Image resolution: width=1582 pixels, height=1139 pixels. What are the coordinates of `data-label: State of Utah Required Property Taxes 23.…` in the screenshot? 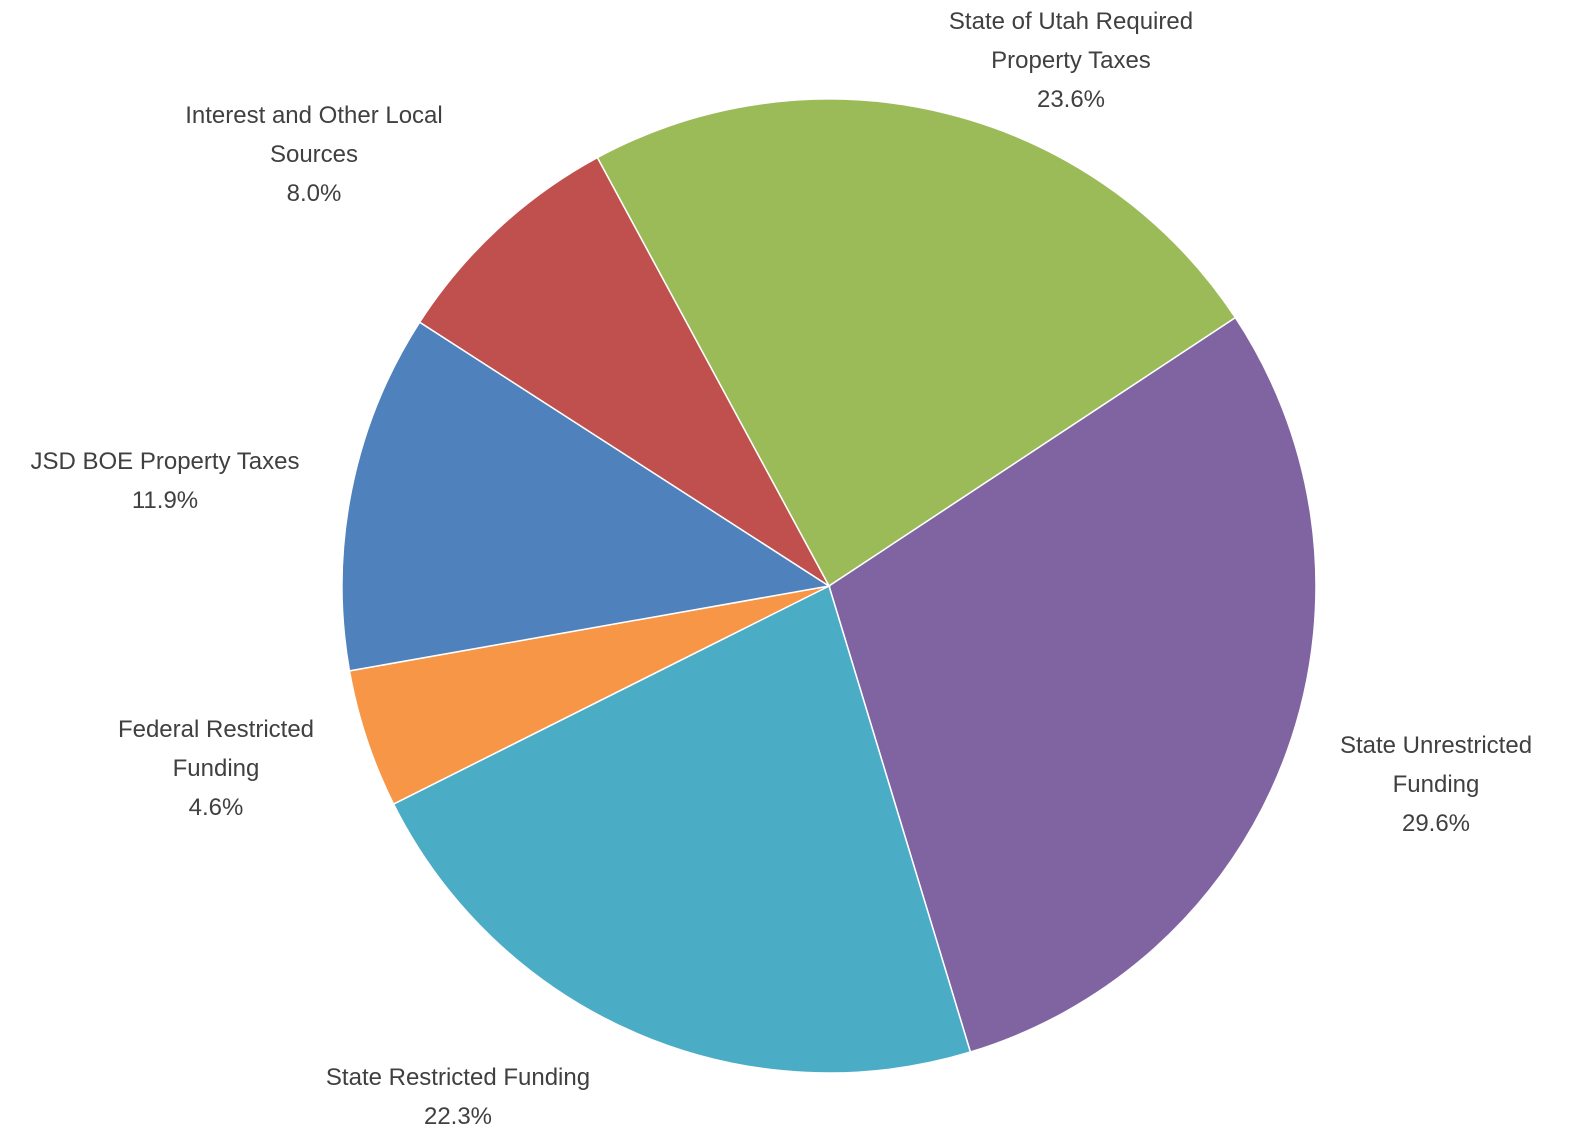 It's located at (1071, 60).